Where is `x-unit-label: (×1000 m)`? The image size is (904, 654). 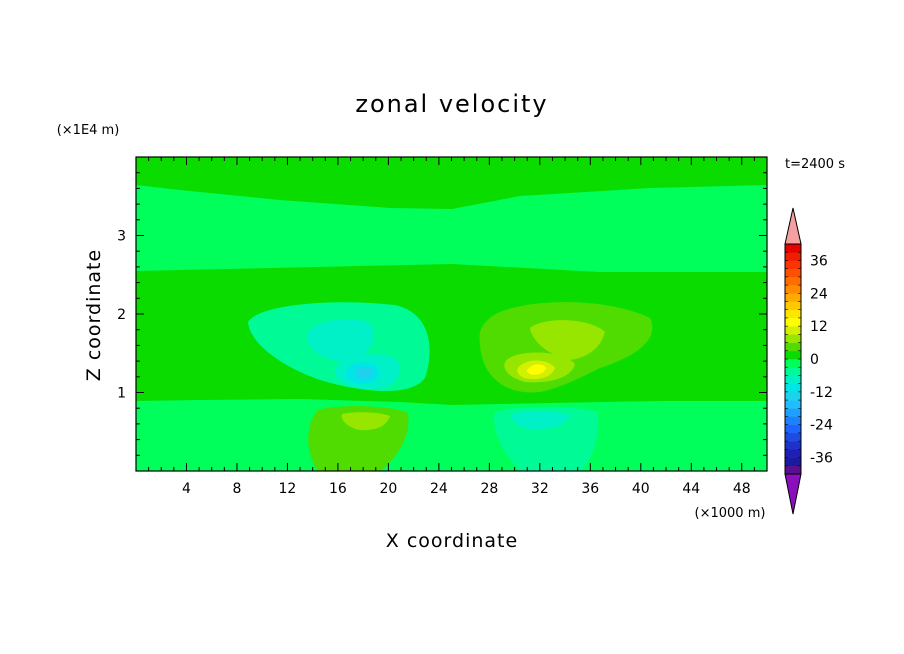 x-unit-label: (×1000 m) is located at coordinates (730, 513).